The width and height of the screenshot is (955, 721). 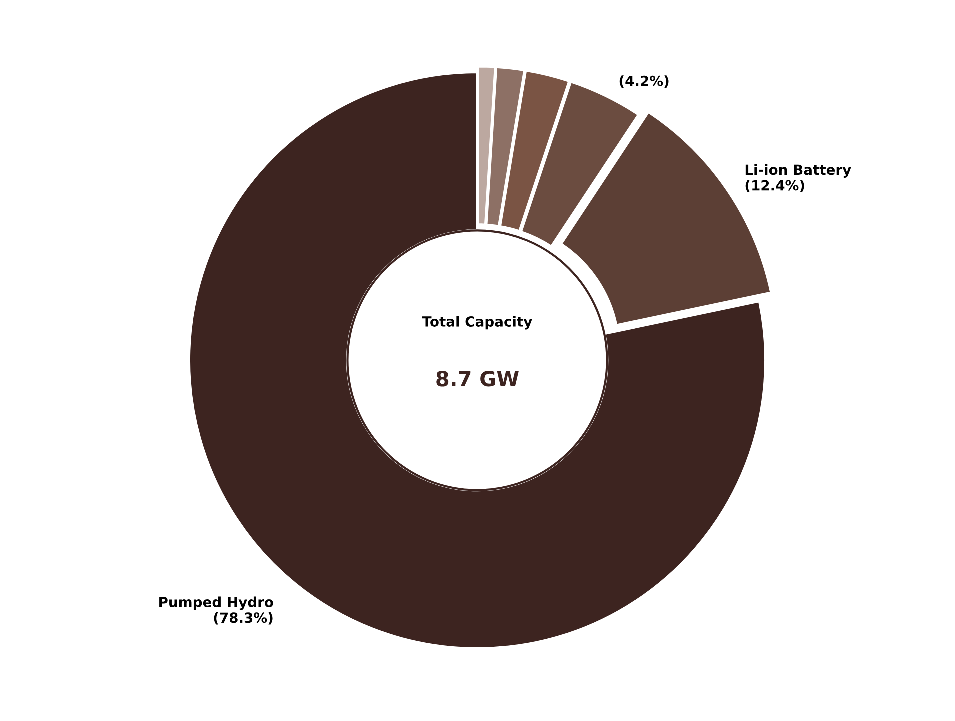 I want to click on data-label: (4.2%), so click(x=644, y=82).